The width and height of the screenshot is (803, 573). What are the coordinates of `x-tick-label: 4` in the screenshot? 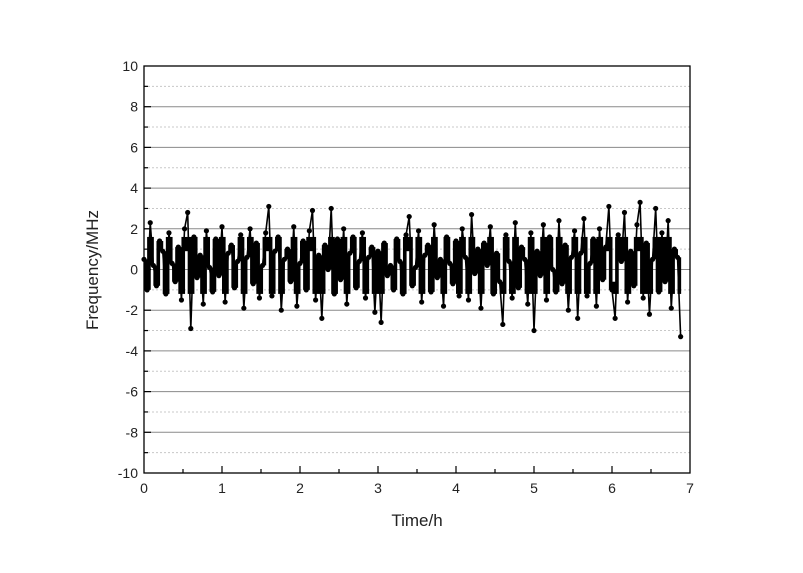 It's located at (456, 488).